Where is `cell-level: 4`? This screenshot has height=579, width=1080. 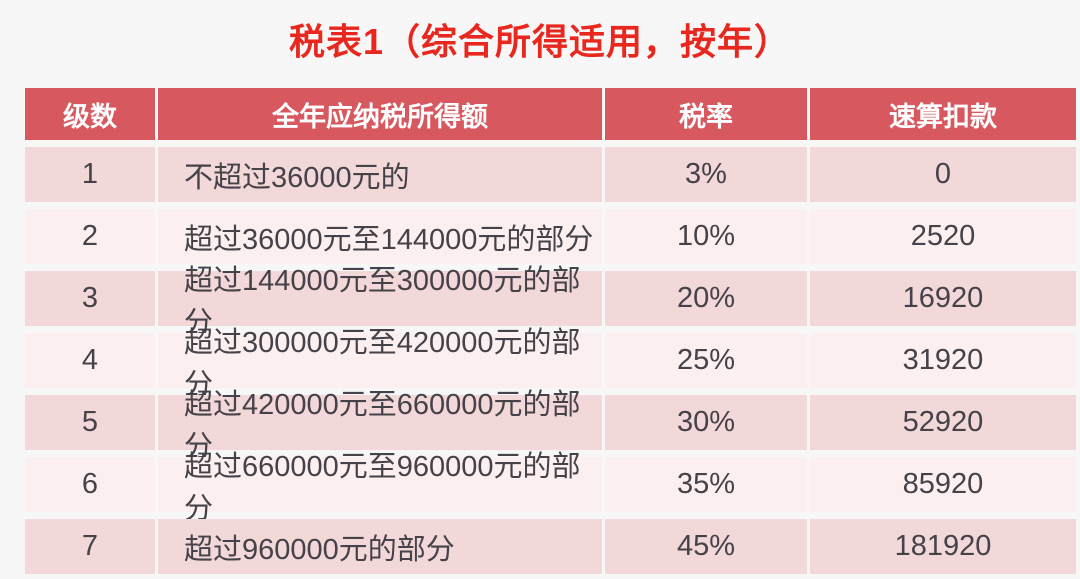 cell-level: 4 is located at coordinates (90, 360).